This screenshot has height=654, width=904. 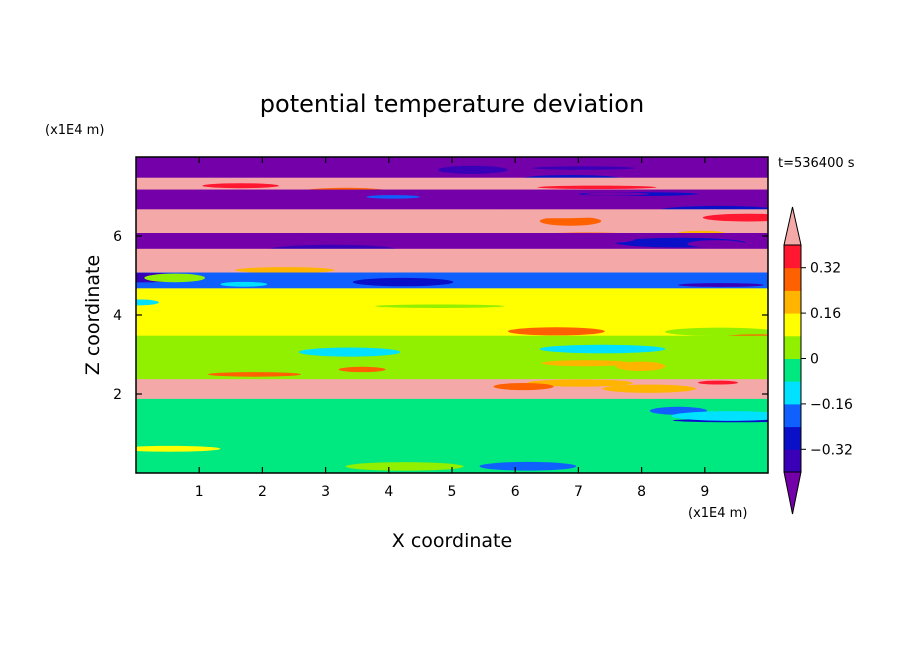 I want to click on x-tick-label: 8, so click(x=641, y=492).